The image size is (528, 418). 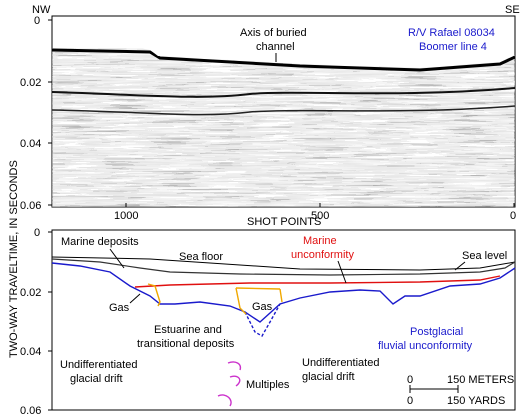 I want to click on marine-unconformity-pointer, so click(x=342, y=272).